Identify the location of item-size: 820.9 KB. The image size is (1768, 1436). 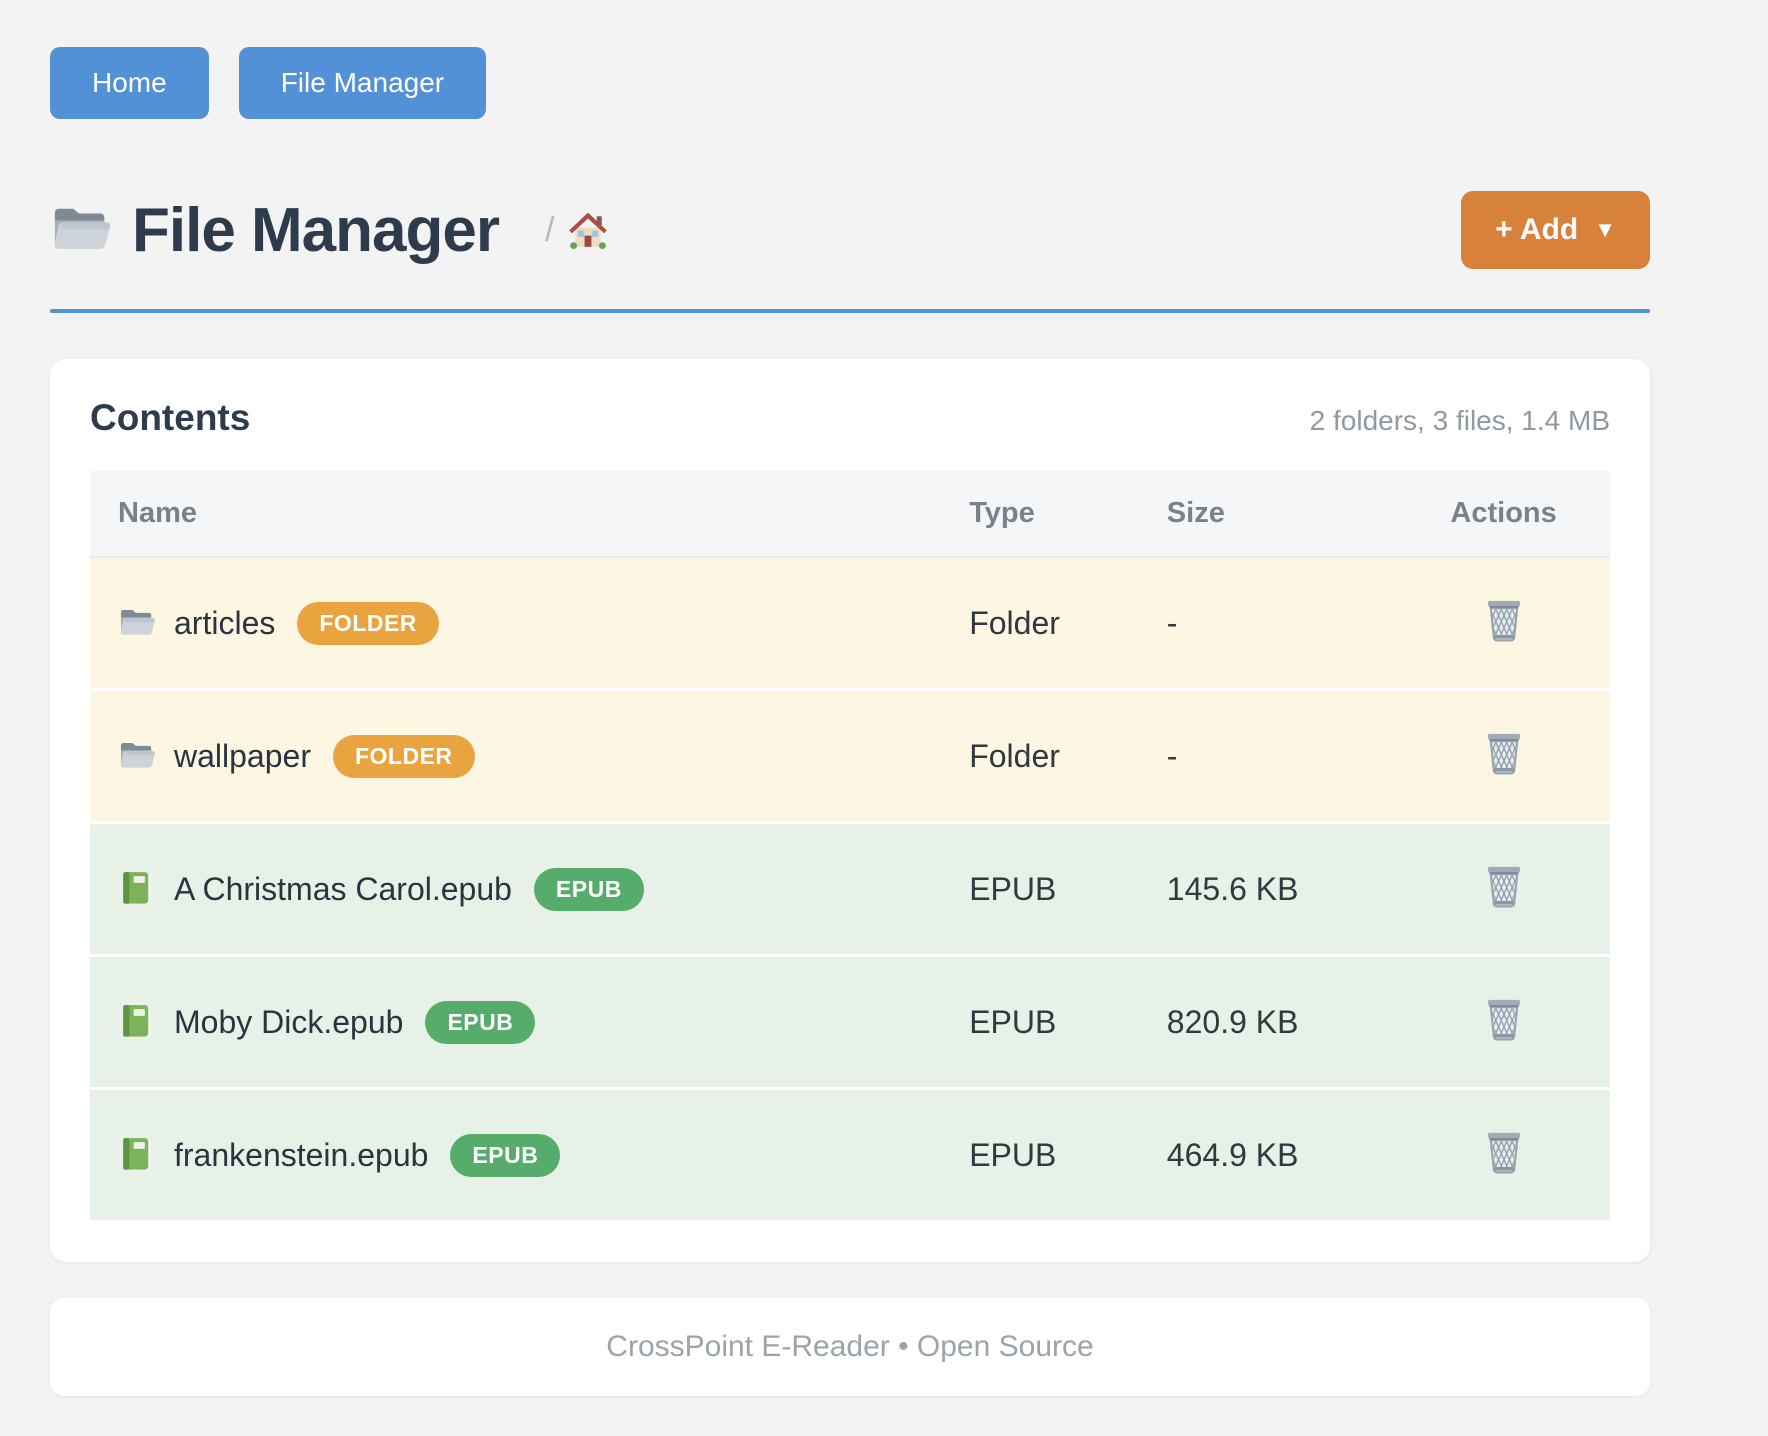
(1268, 1021).